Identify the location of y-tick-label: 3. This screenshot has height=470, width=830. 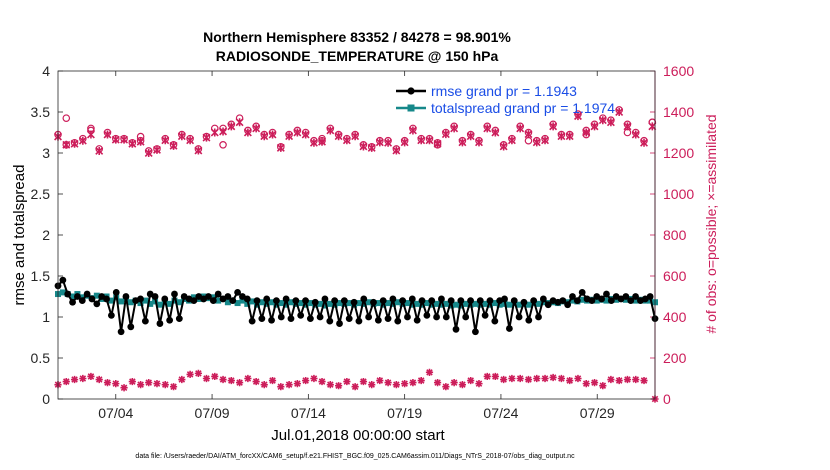
(46, 153).